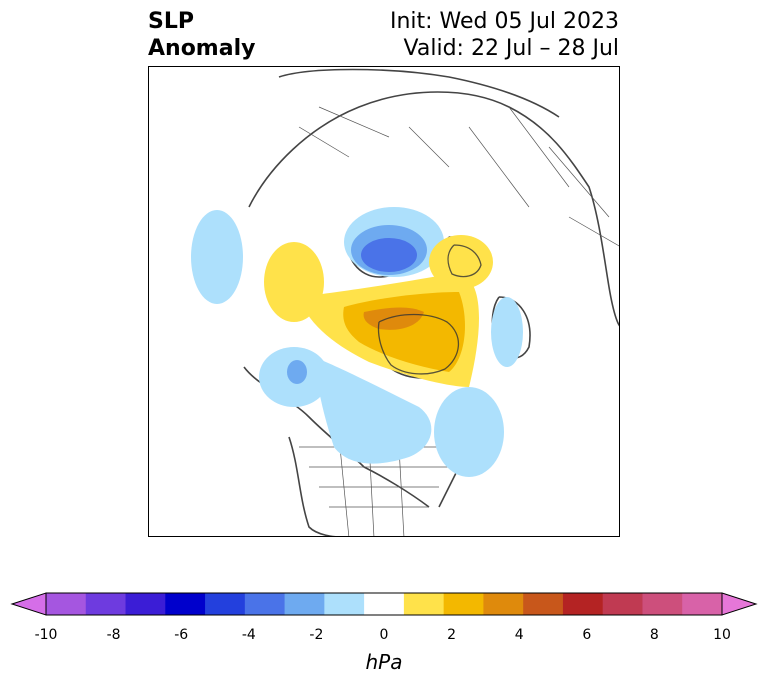 The width and height of the screenshot is (768, 686). I want to click on colorbar-tick-label: -10, so click(46, 635).